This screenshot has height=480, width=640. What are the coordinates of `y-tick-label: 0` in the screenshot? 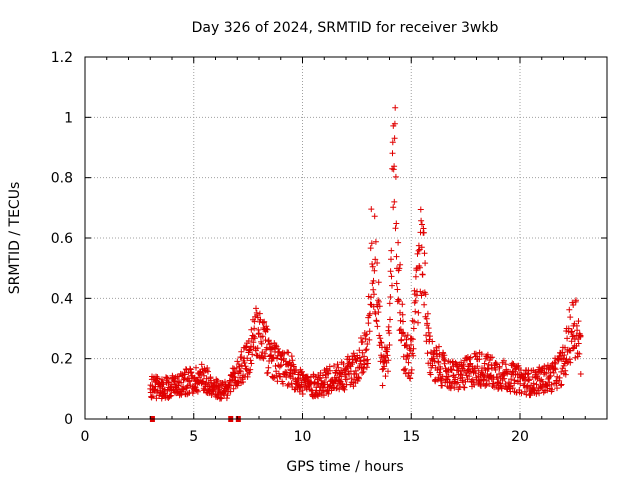 It's located at (68, 420).